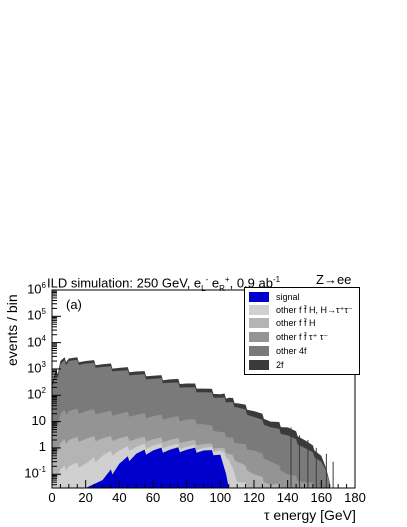  I want to click on x-tick-label: 0, so click(52, 497).